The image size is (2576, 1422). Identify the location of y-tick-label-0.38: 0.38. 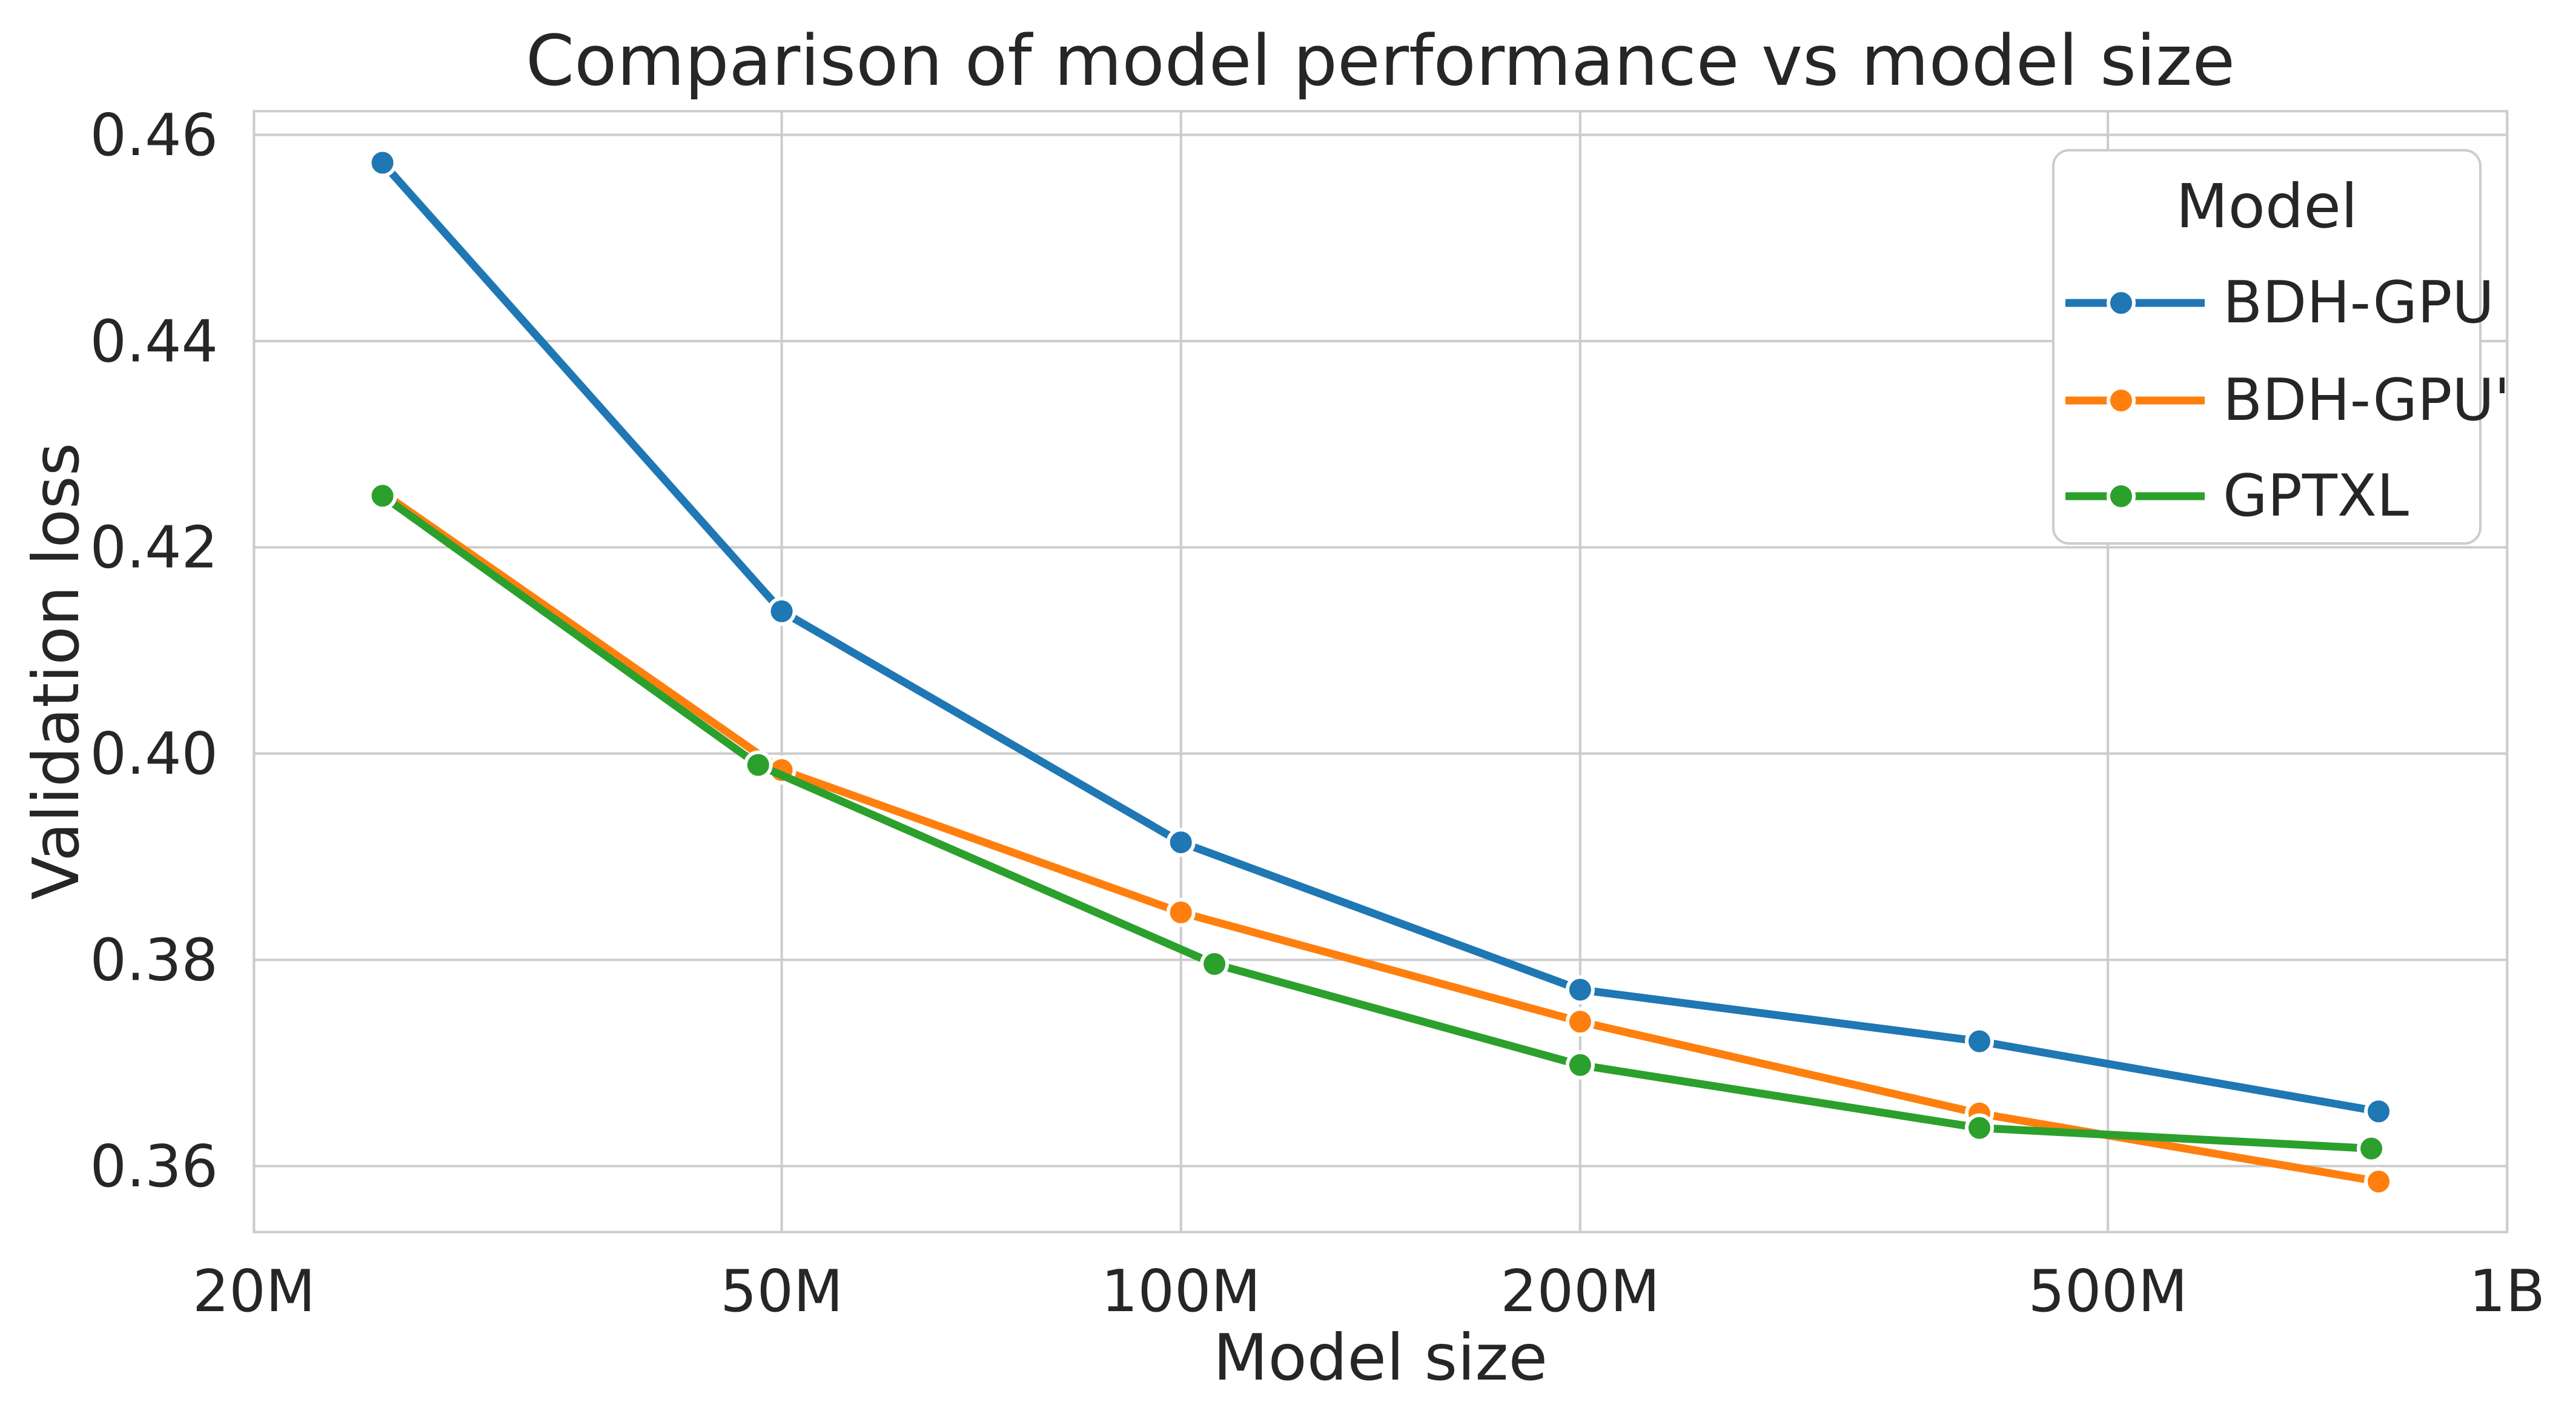
(154, 961).